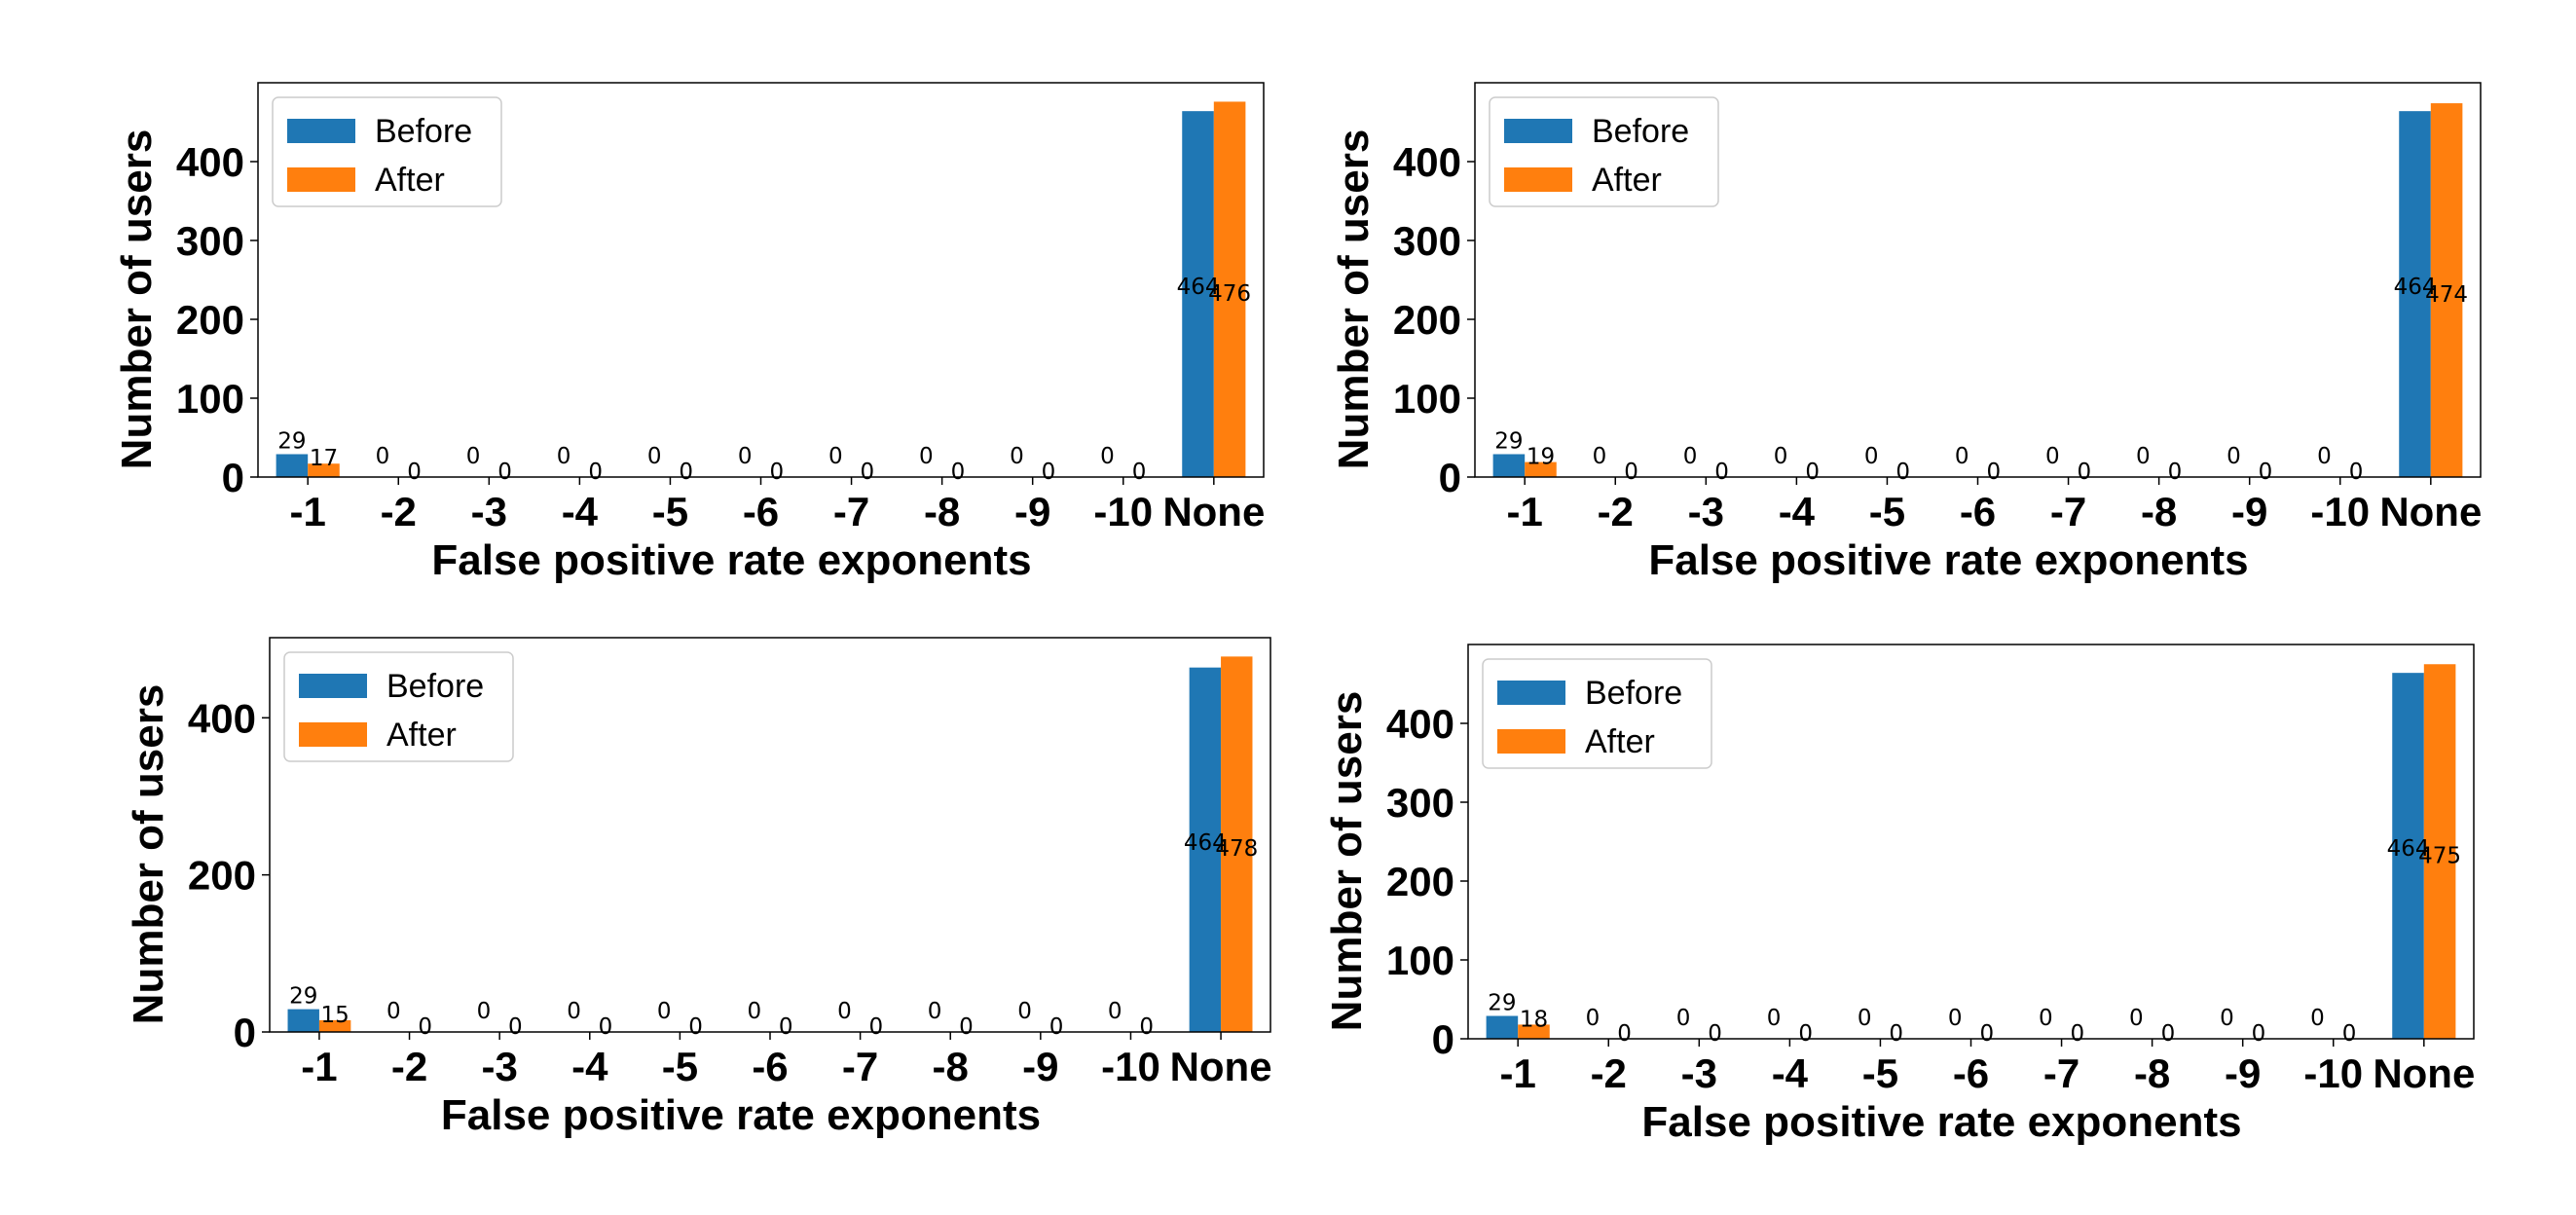 This screenshot has width=2576, height=1215. What do you see at coordinates (1427, 881) in the screenshot?
I see `y-axis: 0 100 200 300 400` at bounding box center [1427, 881].